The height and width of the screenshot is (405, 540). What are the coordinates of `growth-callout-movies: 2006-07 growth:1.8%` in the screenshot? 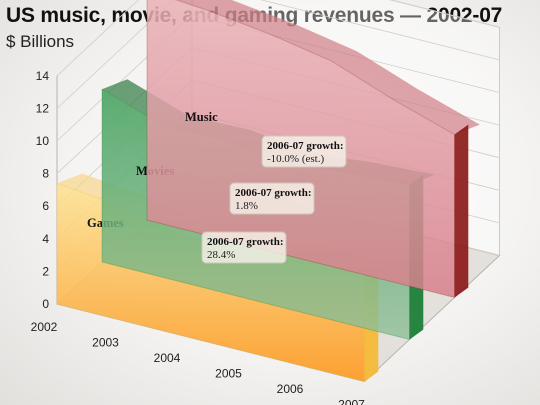 It's located at (272, 198).